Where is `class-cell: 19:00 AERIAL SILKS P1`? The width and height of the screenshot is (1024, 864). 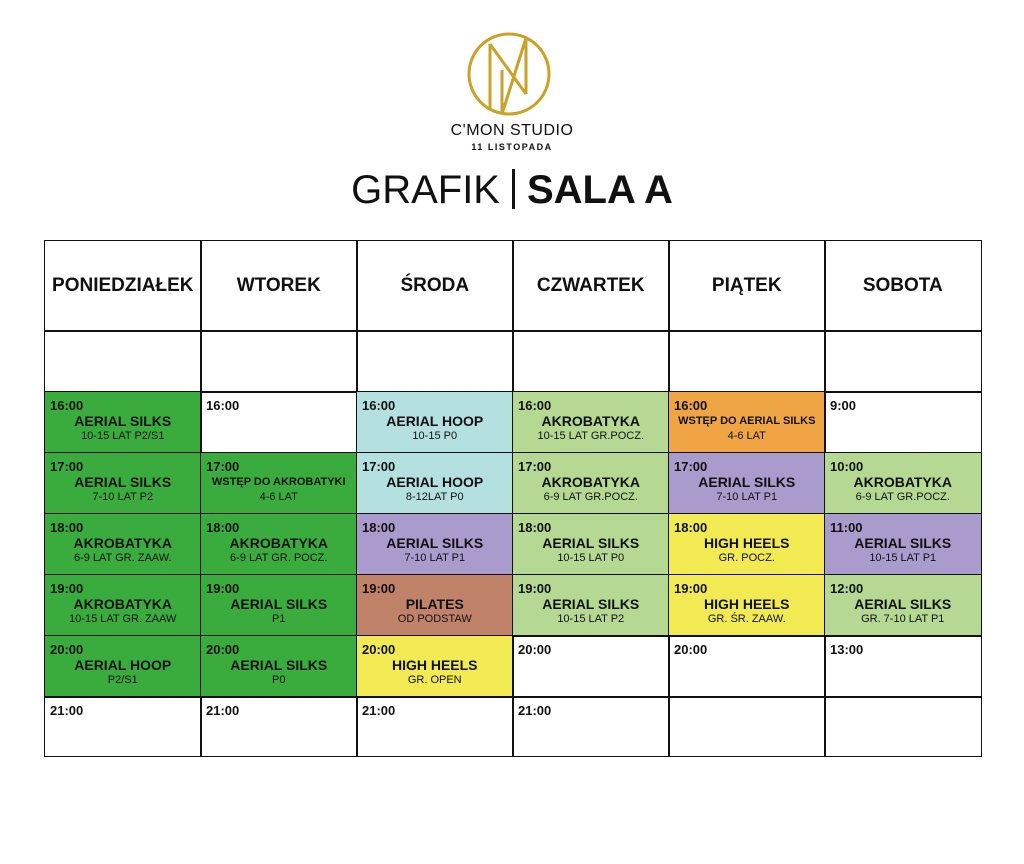 class-cell: 19:00 AERIAL SILKS P1 is located at coordinates (279, 605).